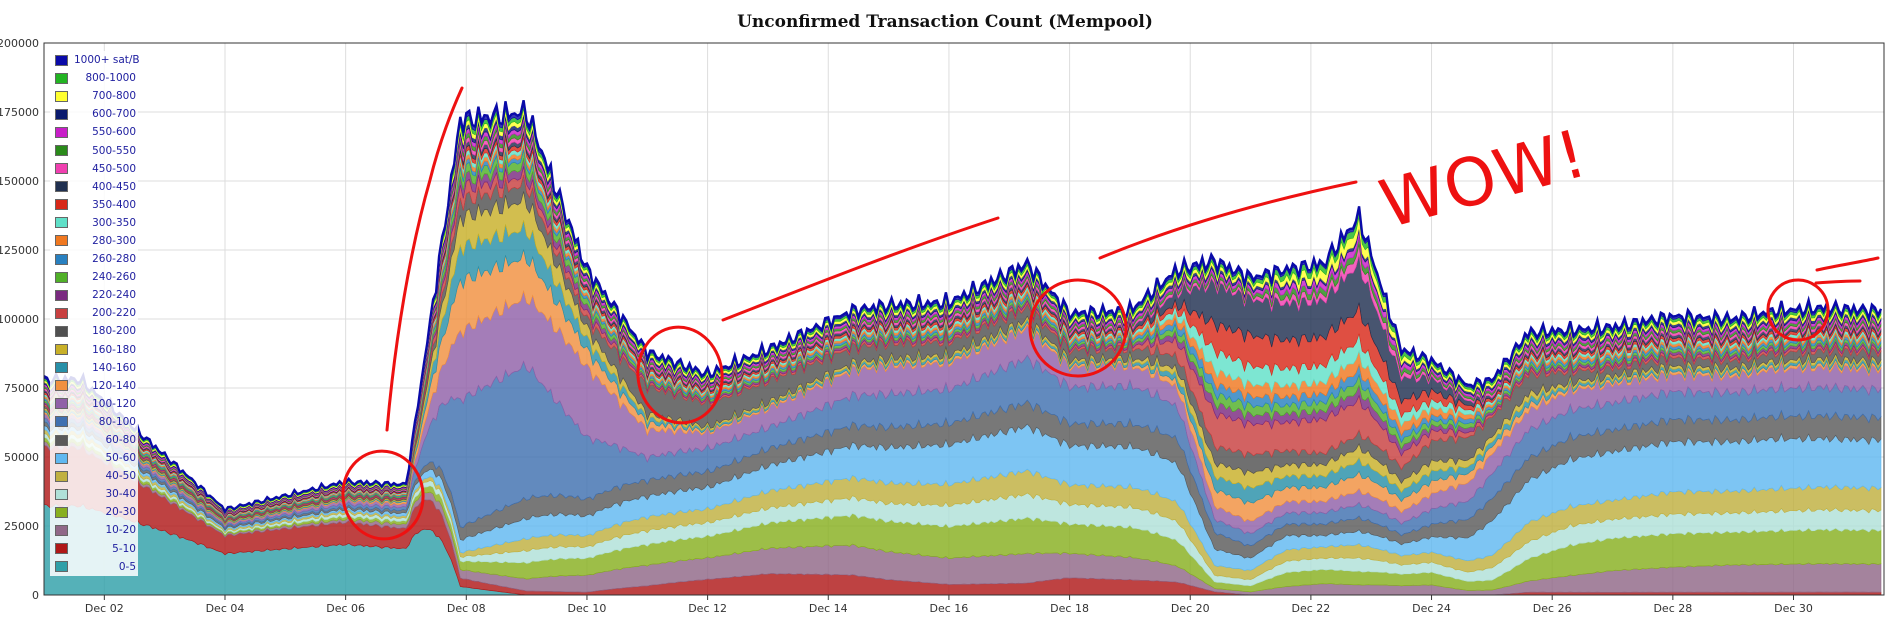 The image size is (1890, 619). What do you see at coordinates (19, 250) in the screenshot?
I see `y-tick-label: 125000` at bounding box center [19, 250].